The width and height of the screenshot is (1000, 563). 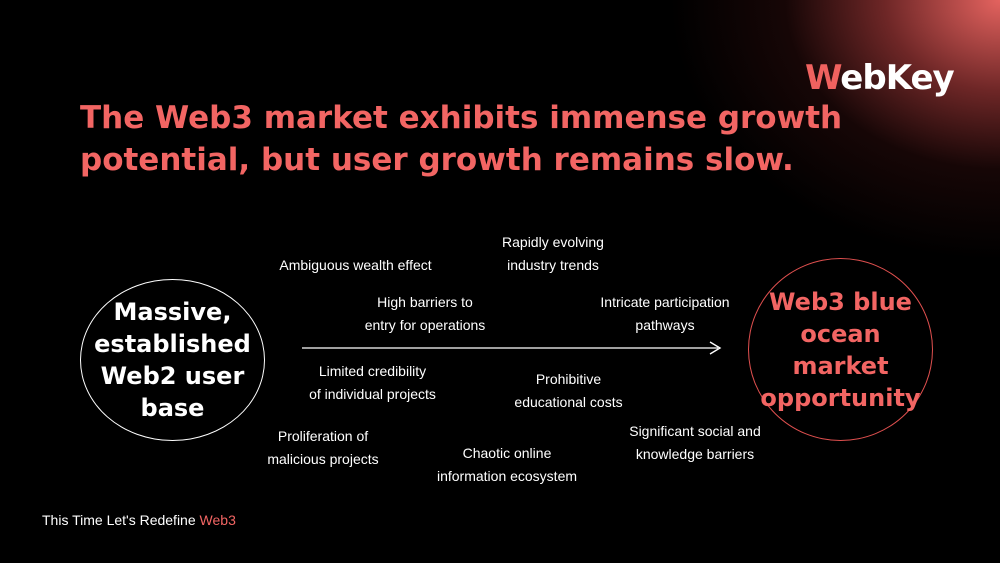 I want to click on barrier-educational-costs: Prohibitive educational costs, so click(x=568, y=390).